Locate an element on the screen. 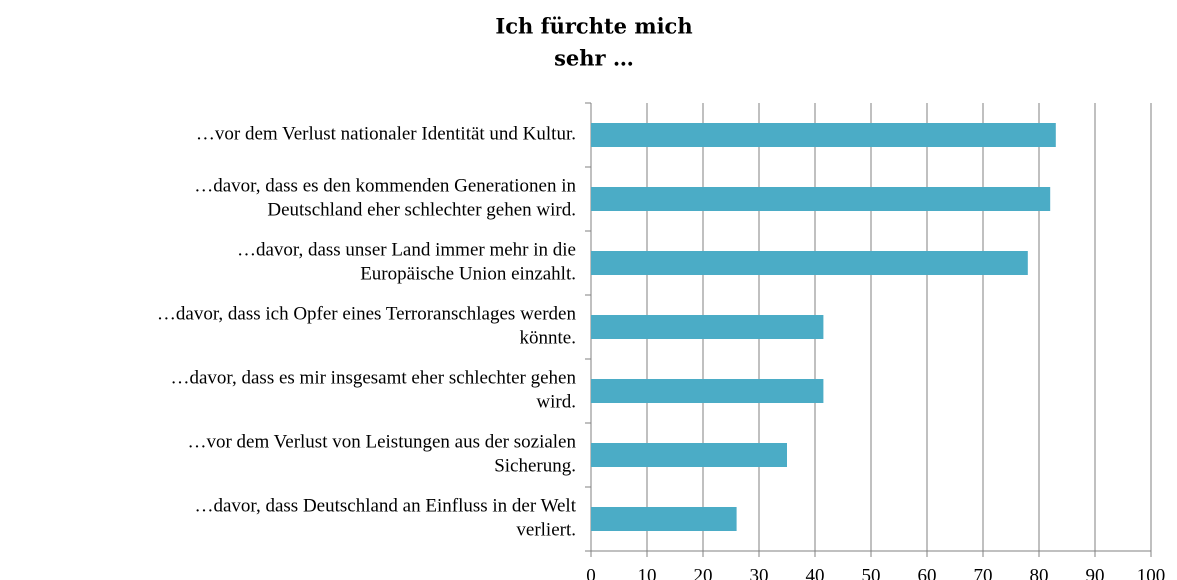  x-tick-label: 90 is located at coordinates (1095, 572).